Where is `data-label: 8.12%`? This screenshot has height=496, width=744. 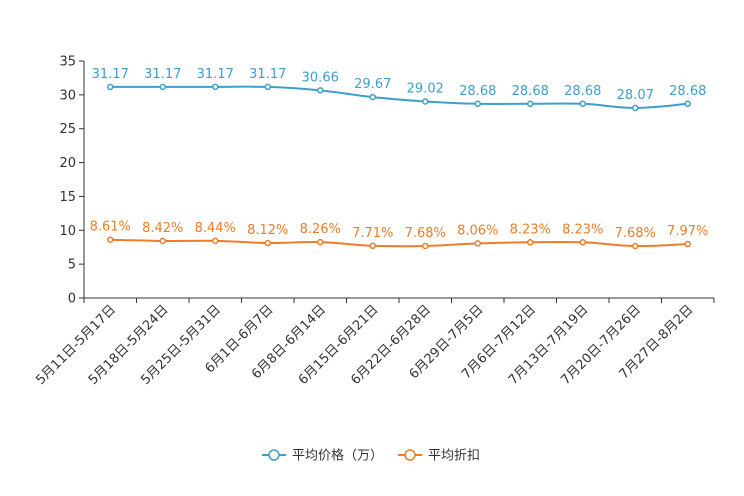 data-label: 8.12% is located at coordinates (267, 230).